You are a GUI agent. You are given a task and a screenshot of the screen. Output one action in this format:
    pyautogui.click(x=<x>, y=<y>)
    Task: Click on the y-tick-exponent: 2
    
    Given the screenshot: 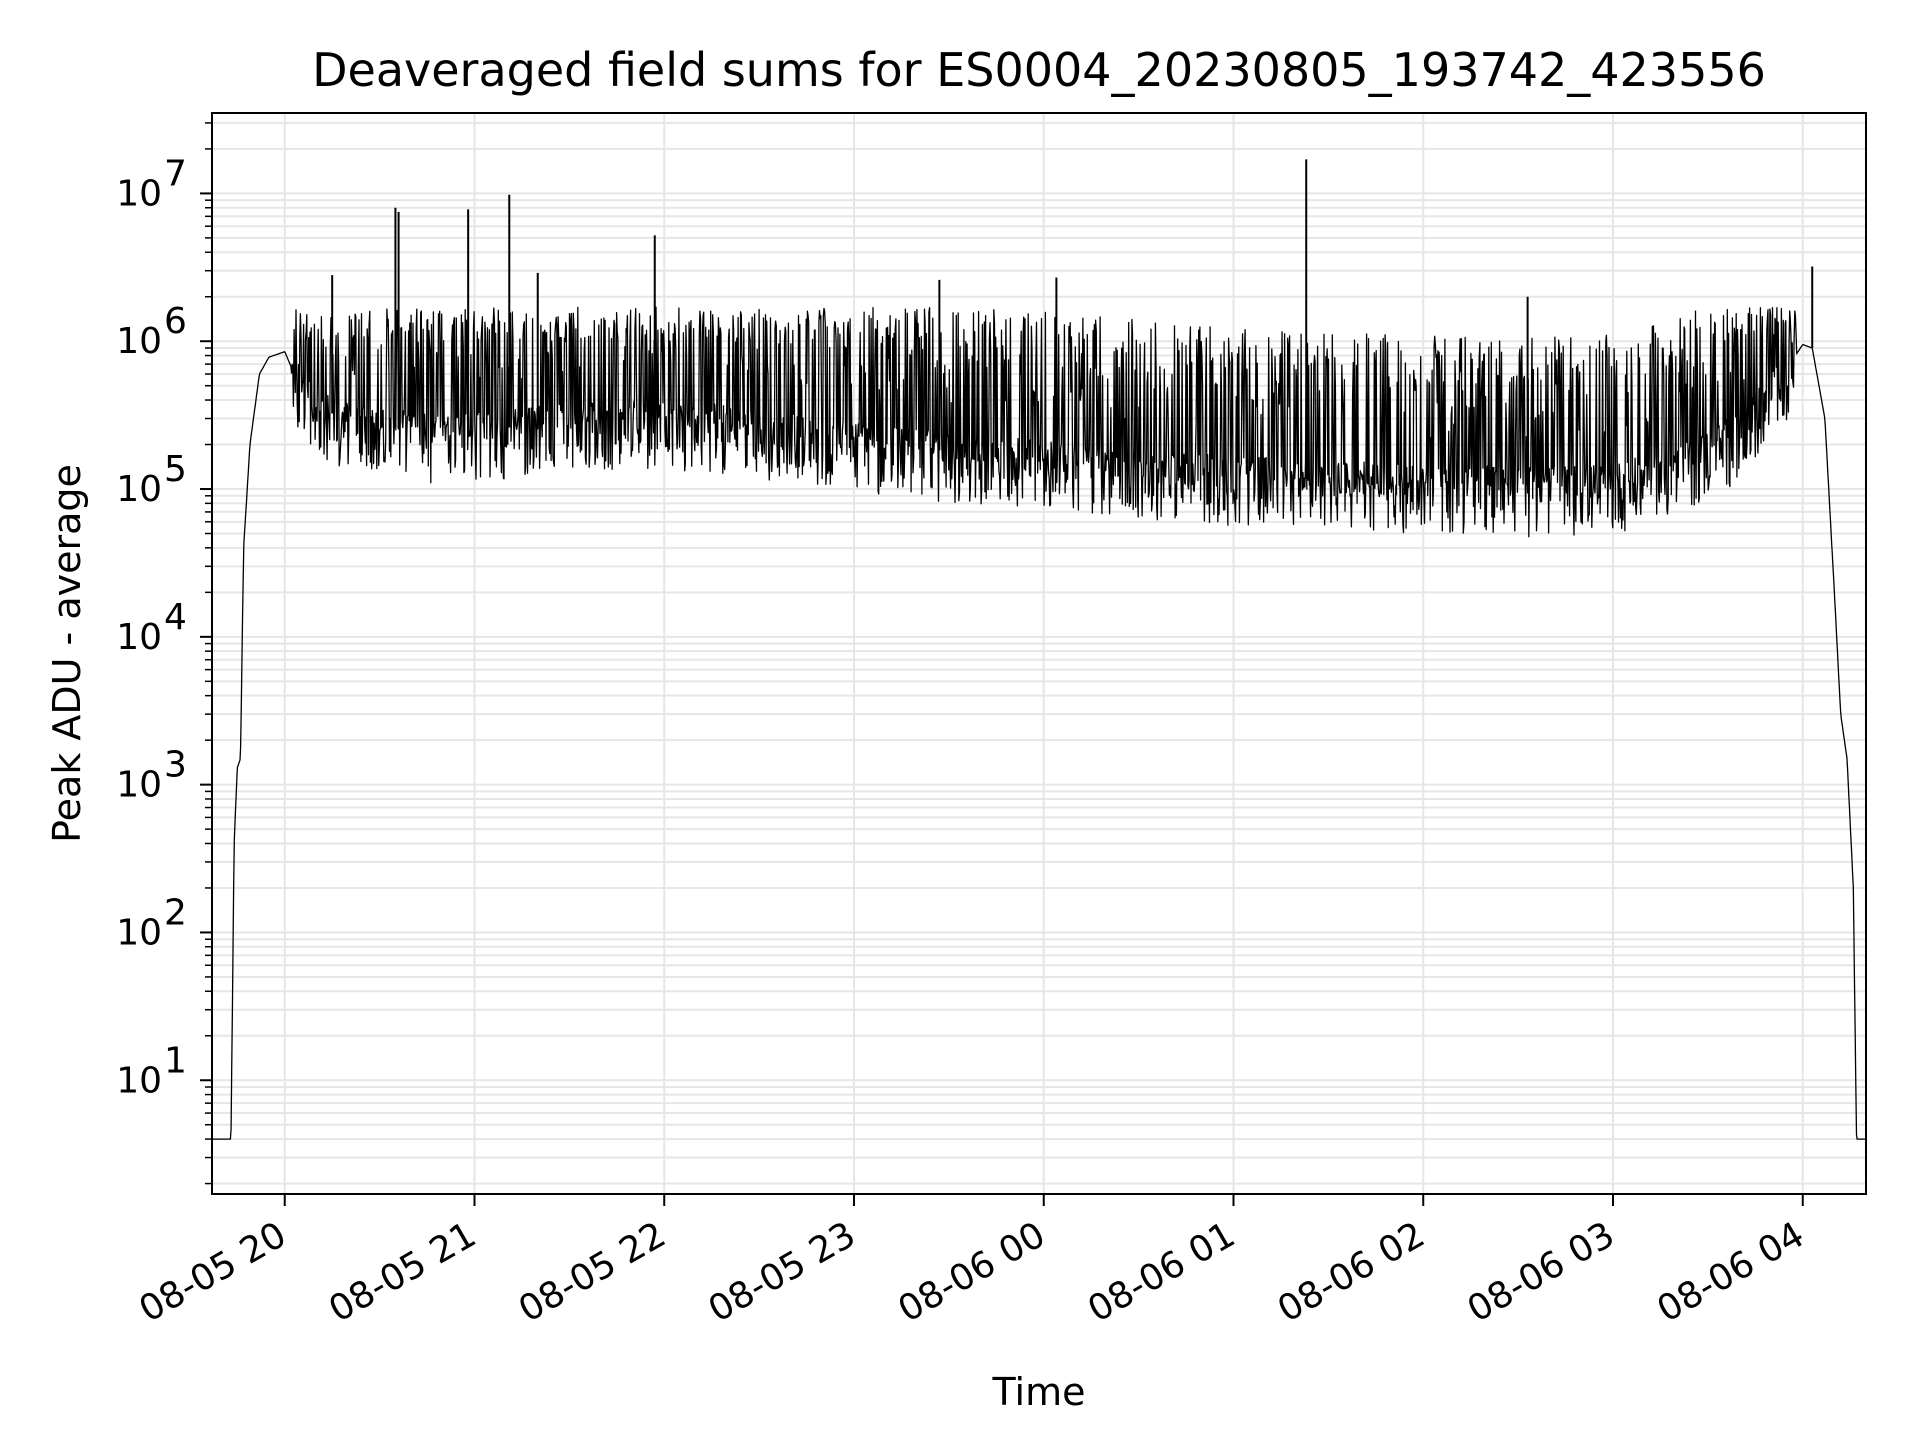 What is the action you would take?
    pyautogui.click(x=175, y=912)
    